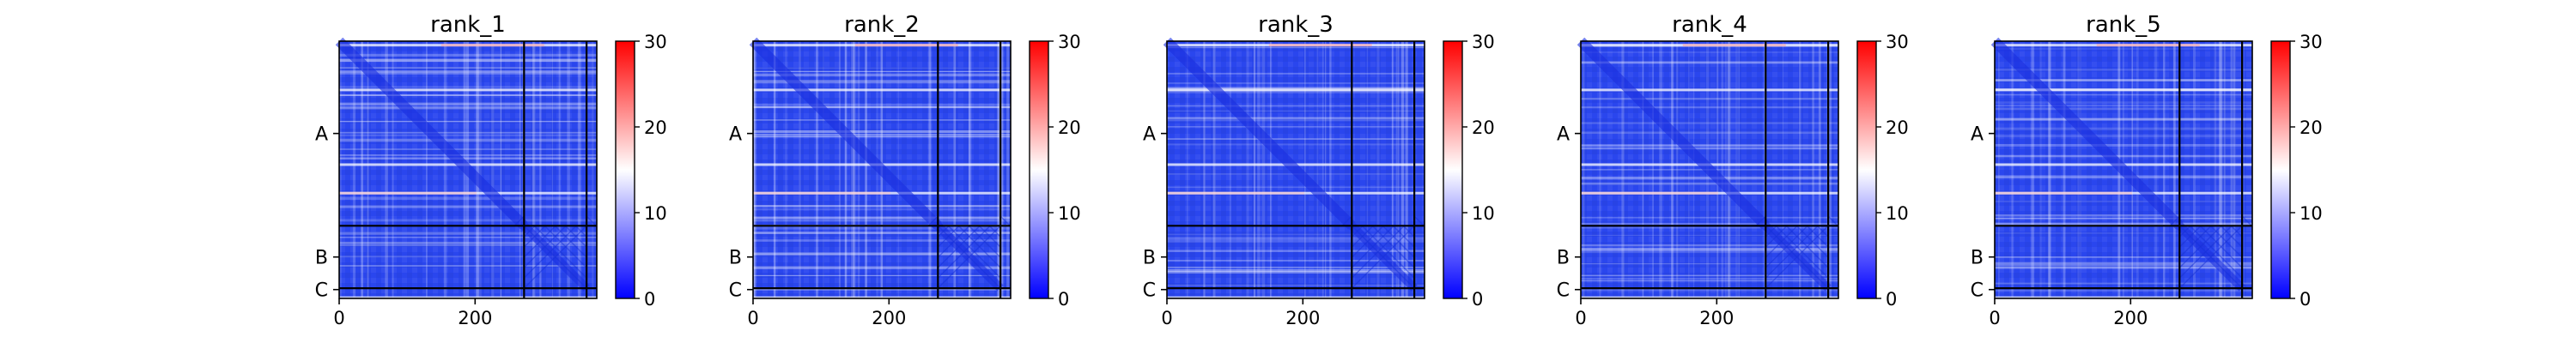  I want to click on x-tick-label: 0, so click(1995, 318).